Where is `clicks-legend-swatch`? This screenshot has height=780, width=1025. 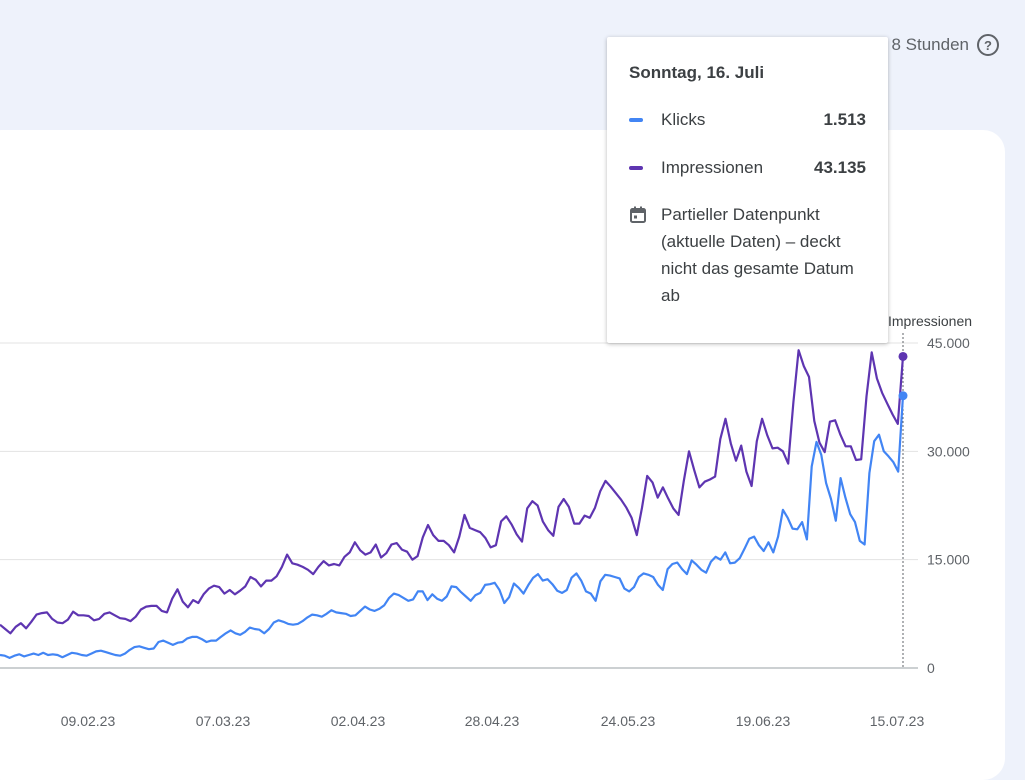 clicks-legend-swatch is located at coordinates (636, 120).